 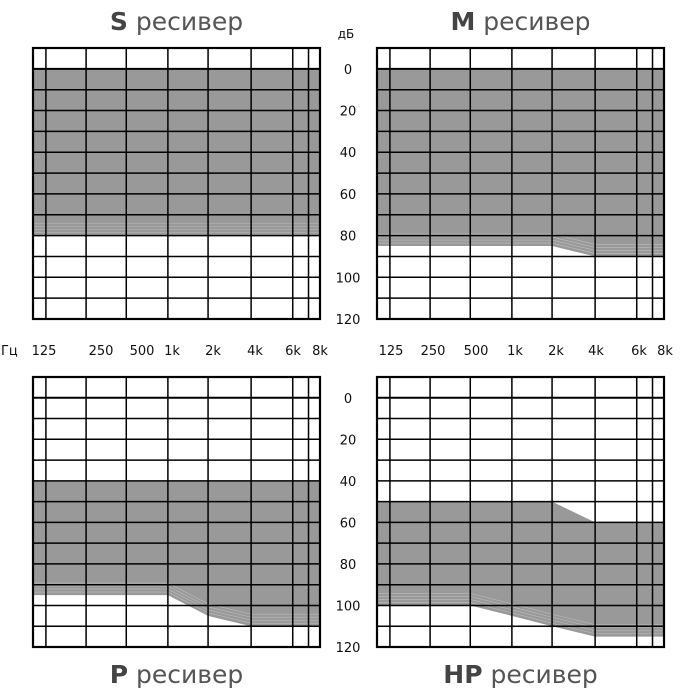 I want to click on panel-title: M ресивер, so click(x=520, y=21).